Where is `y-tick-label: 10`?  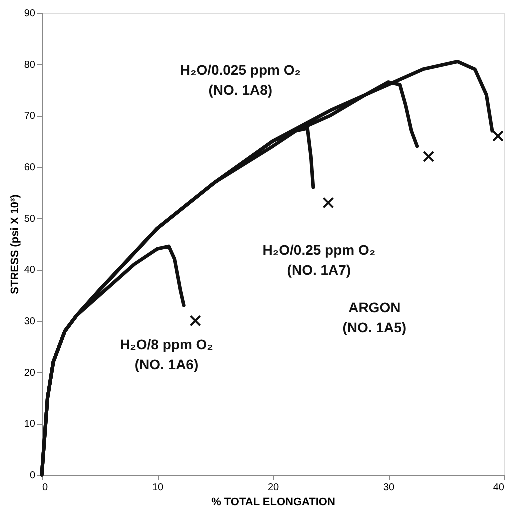 y-tick-label: 10 is located at coordinates (30, 424).